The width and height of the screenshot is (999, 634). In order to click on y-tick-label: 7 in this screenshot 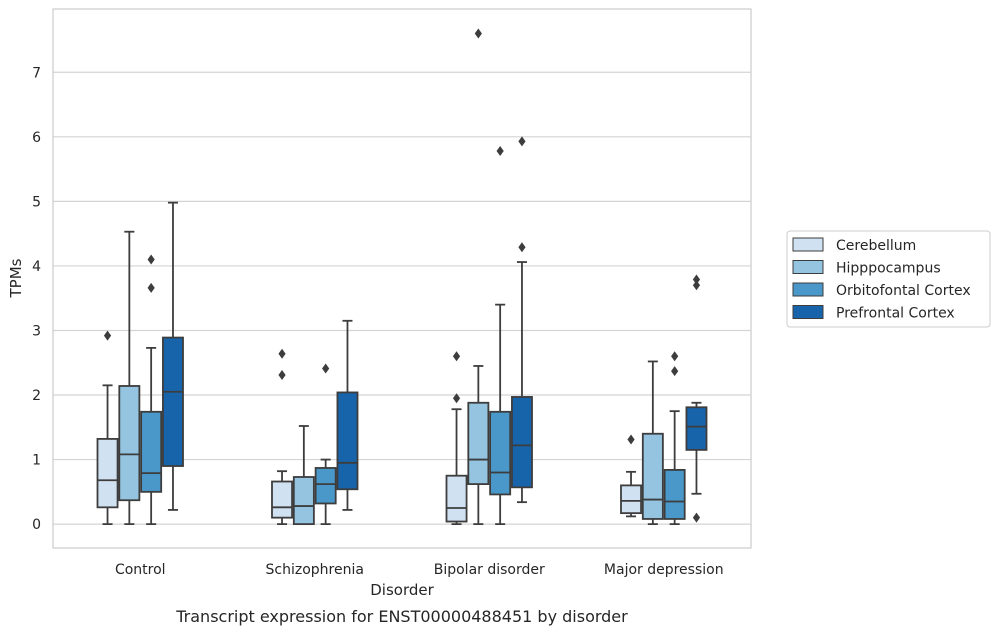, I will do `click(36, 73)`.